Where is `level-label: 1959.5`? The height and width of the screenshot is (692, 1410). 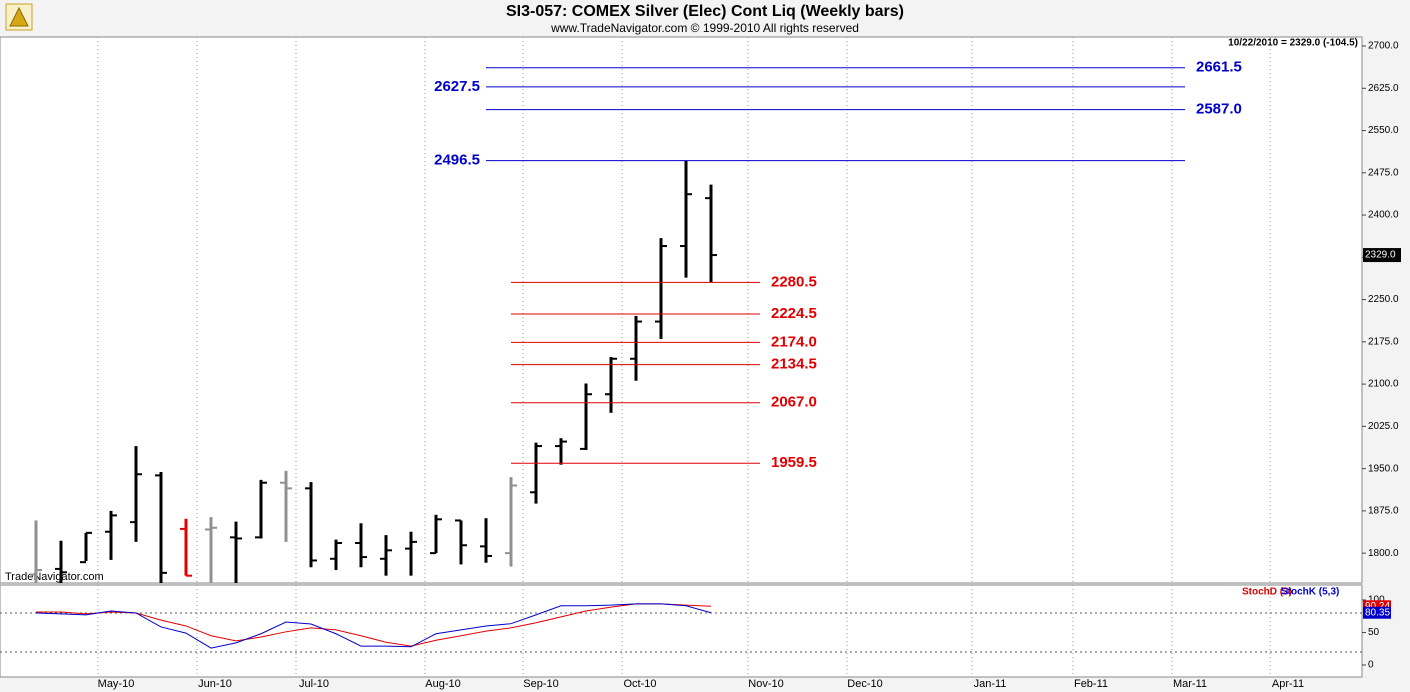
level-label: 1959.5 is located at coordinates (794, 462).